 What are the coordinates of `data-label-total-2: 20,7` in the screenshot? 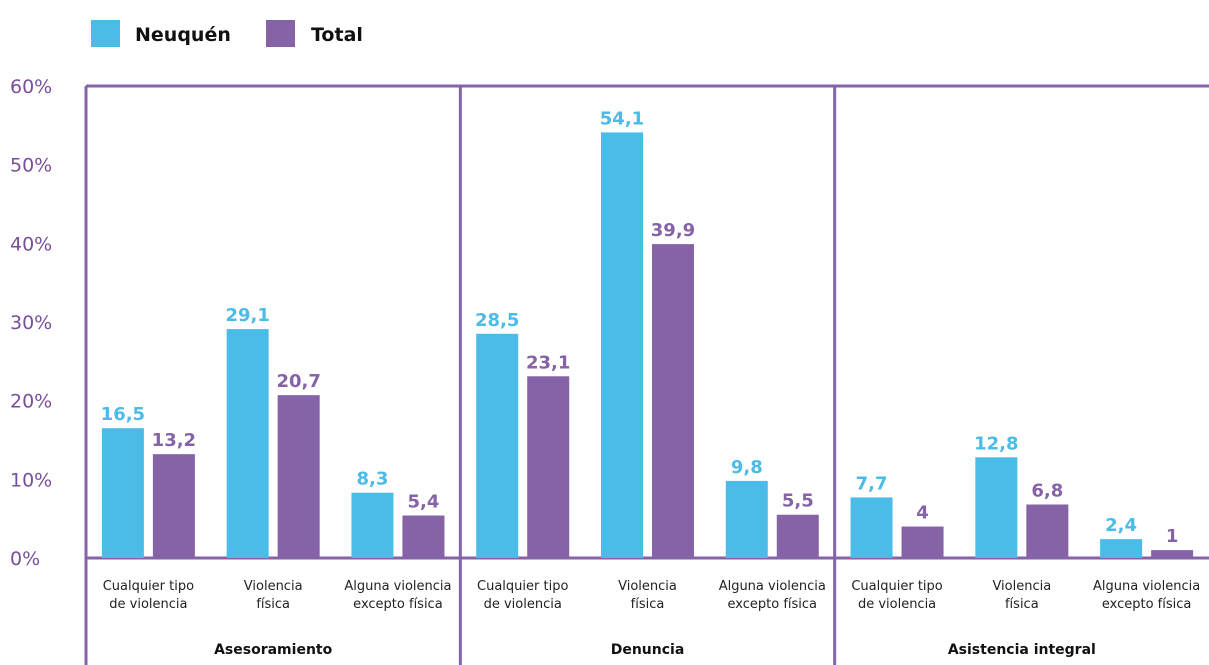 It's located at (298, 381).